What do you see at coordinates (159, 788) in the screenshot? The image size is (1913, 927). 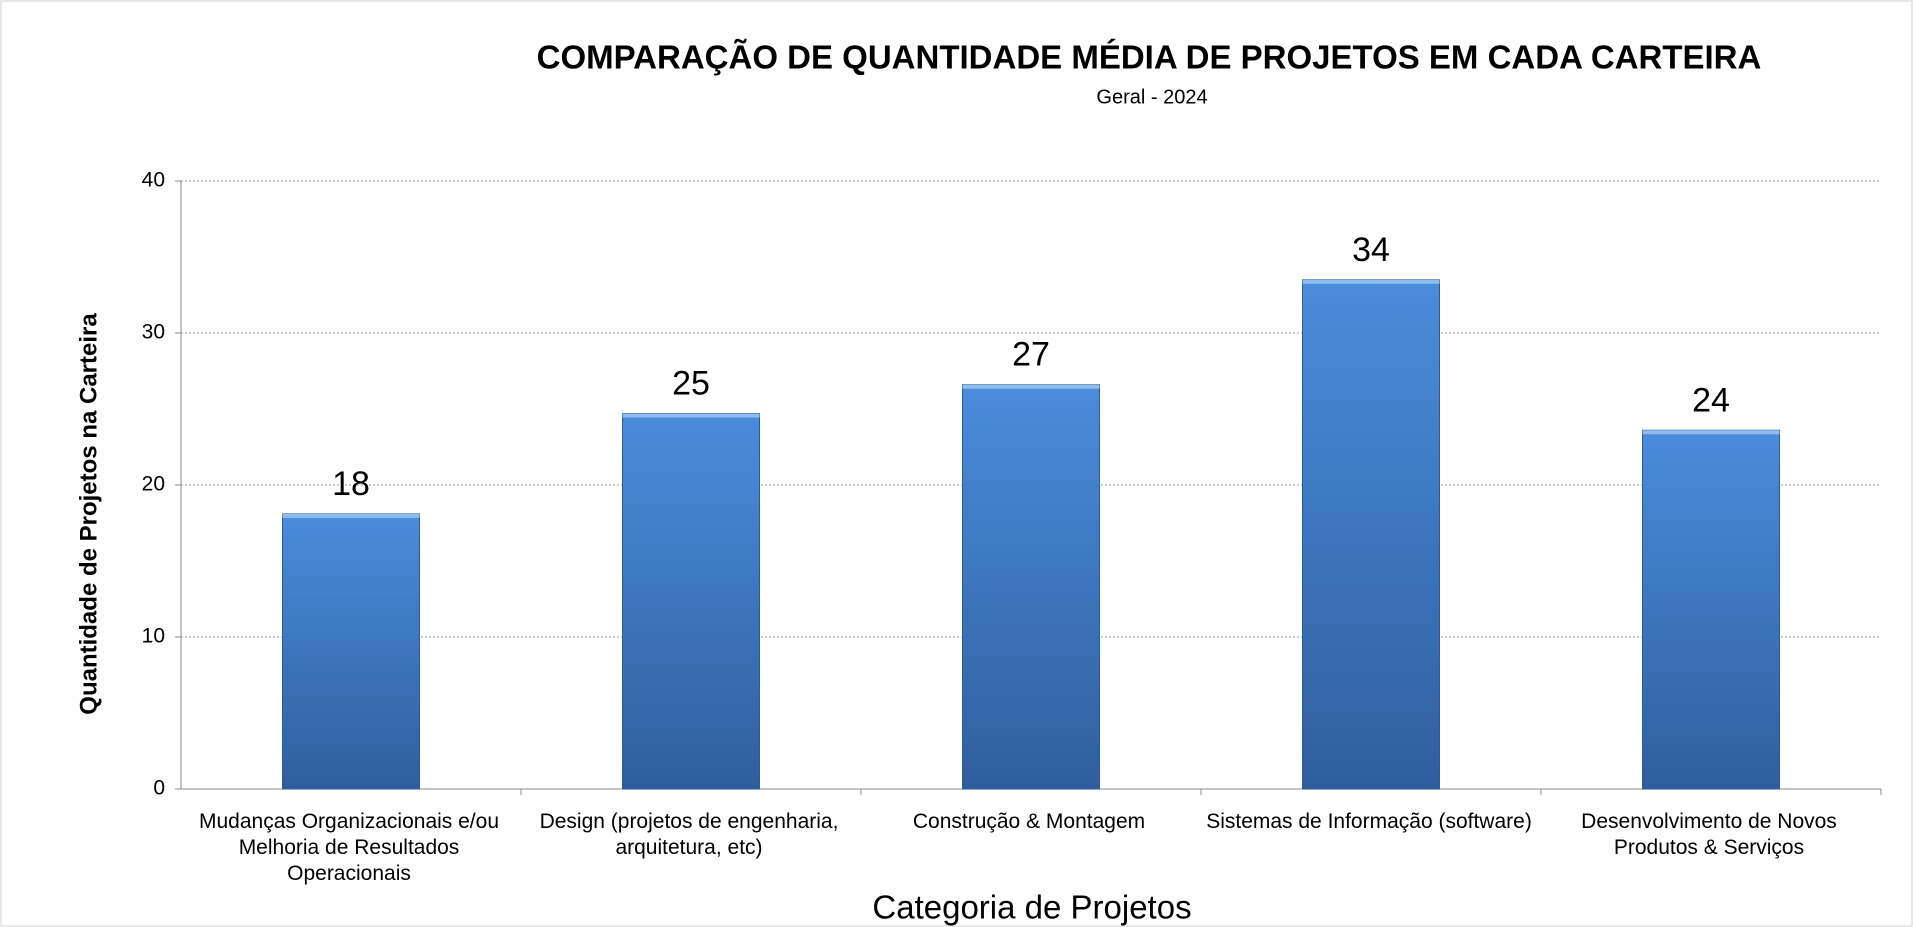 I see `y-tick-label: 0` at bounding box center [159, 788].